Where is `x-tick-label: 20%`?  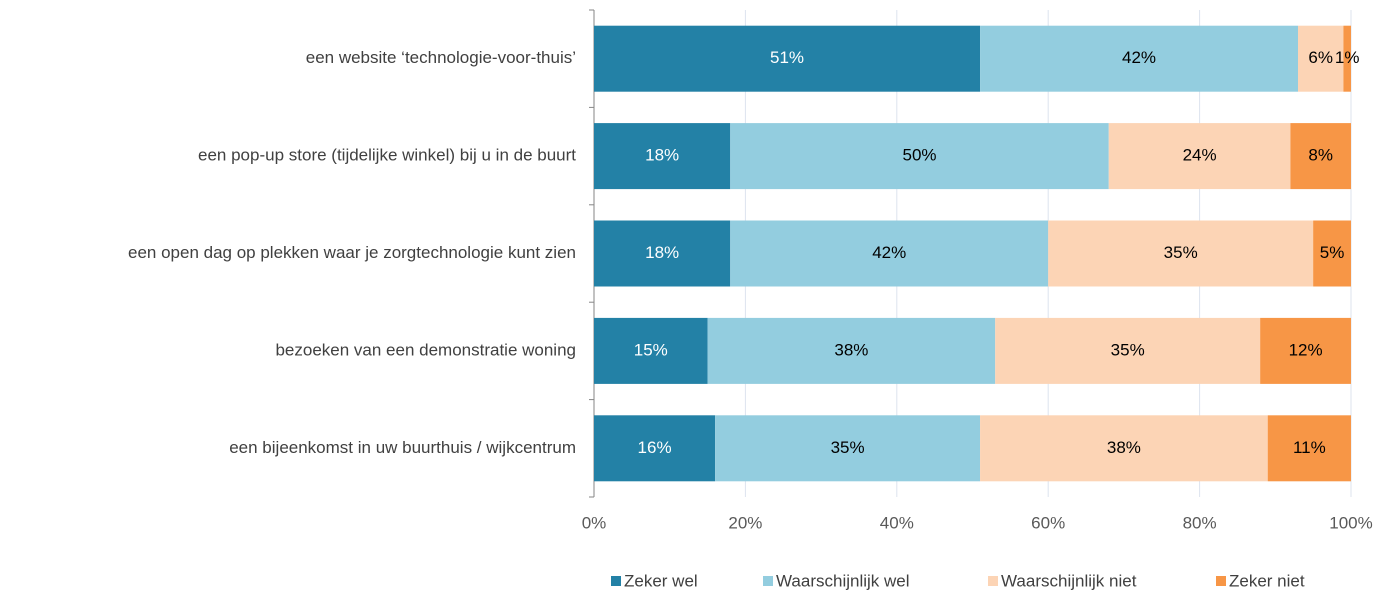 x-tick-label: 20% is located at coordinates (745, 522).